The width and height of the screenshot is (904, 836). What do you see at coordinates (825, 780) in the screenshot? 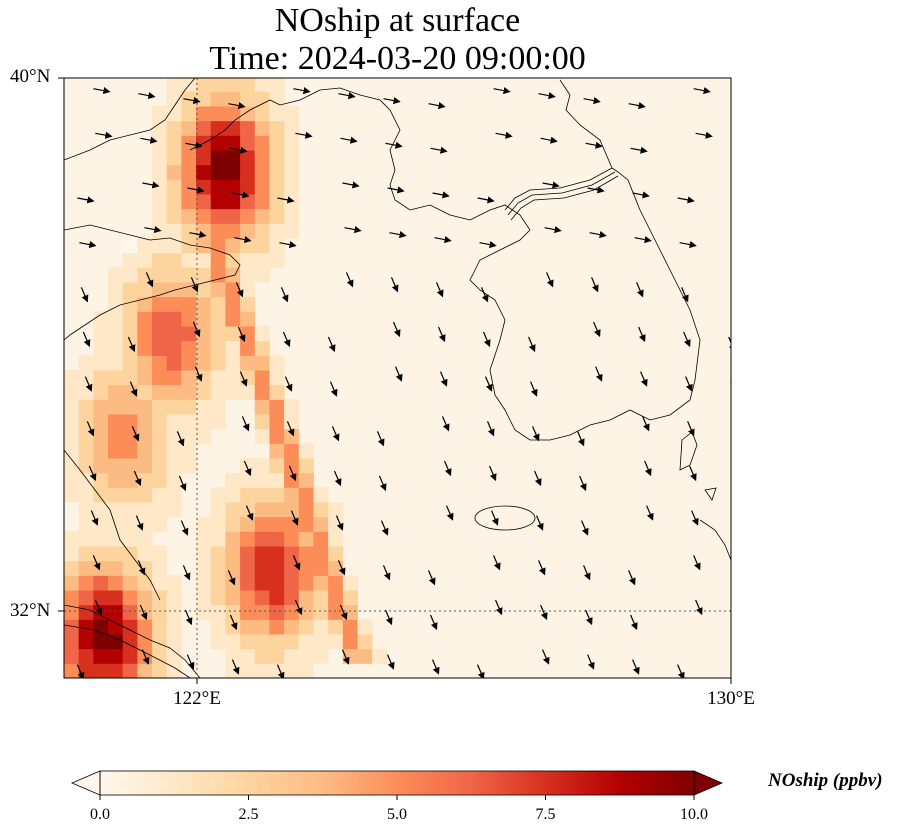
I see `colorbar-label: NOship (ppbv)` at bounding box center [825, 780].